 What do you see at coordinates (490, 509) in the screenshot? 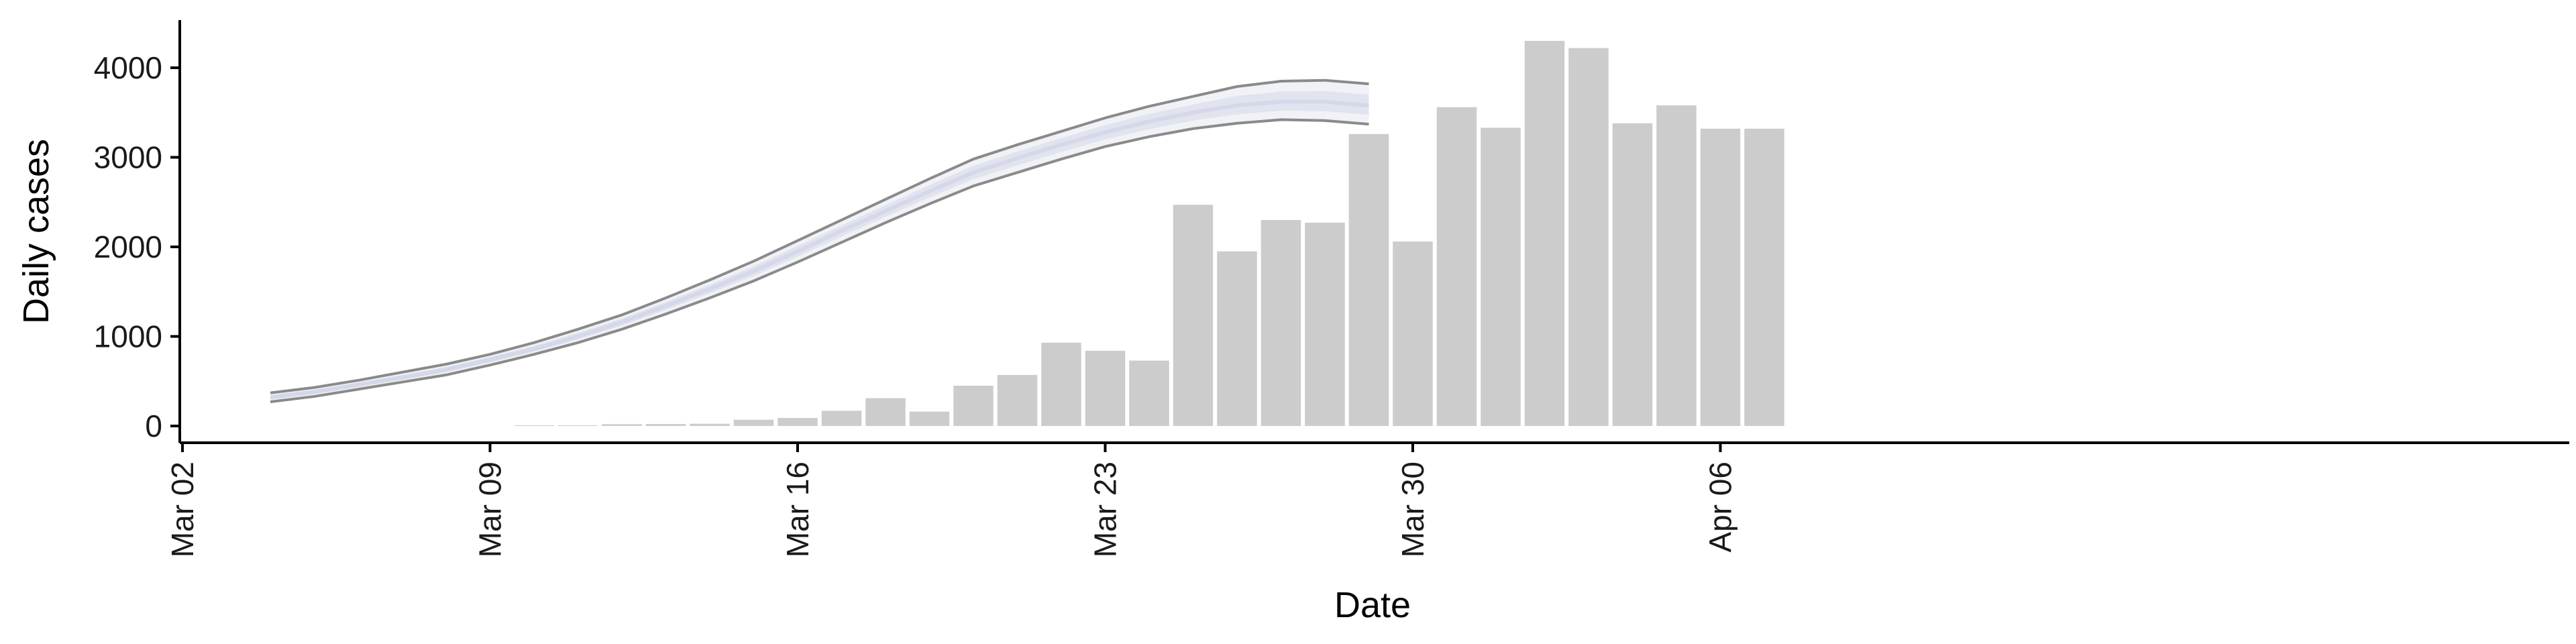
I see `x-tick-label: Mar 09` at bounding box center [490, 509].